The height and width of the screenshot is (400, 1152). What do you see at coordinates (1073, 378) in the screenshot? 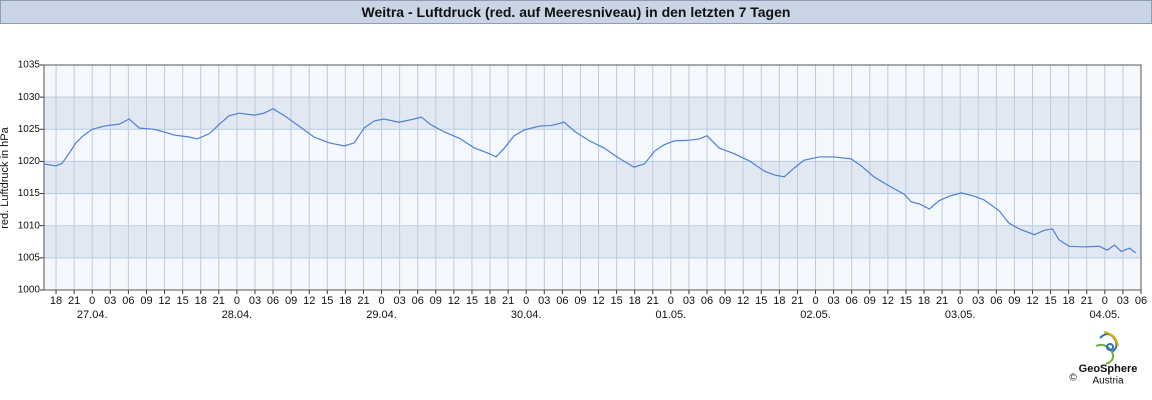
I see `copyright: ©` at bounding box center [1073, 378].